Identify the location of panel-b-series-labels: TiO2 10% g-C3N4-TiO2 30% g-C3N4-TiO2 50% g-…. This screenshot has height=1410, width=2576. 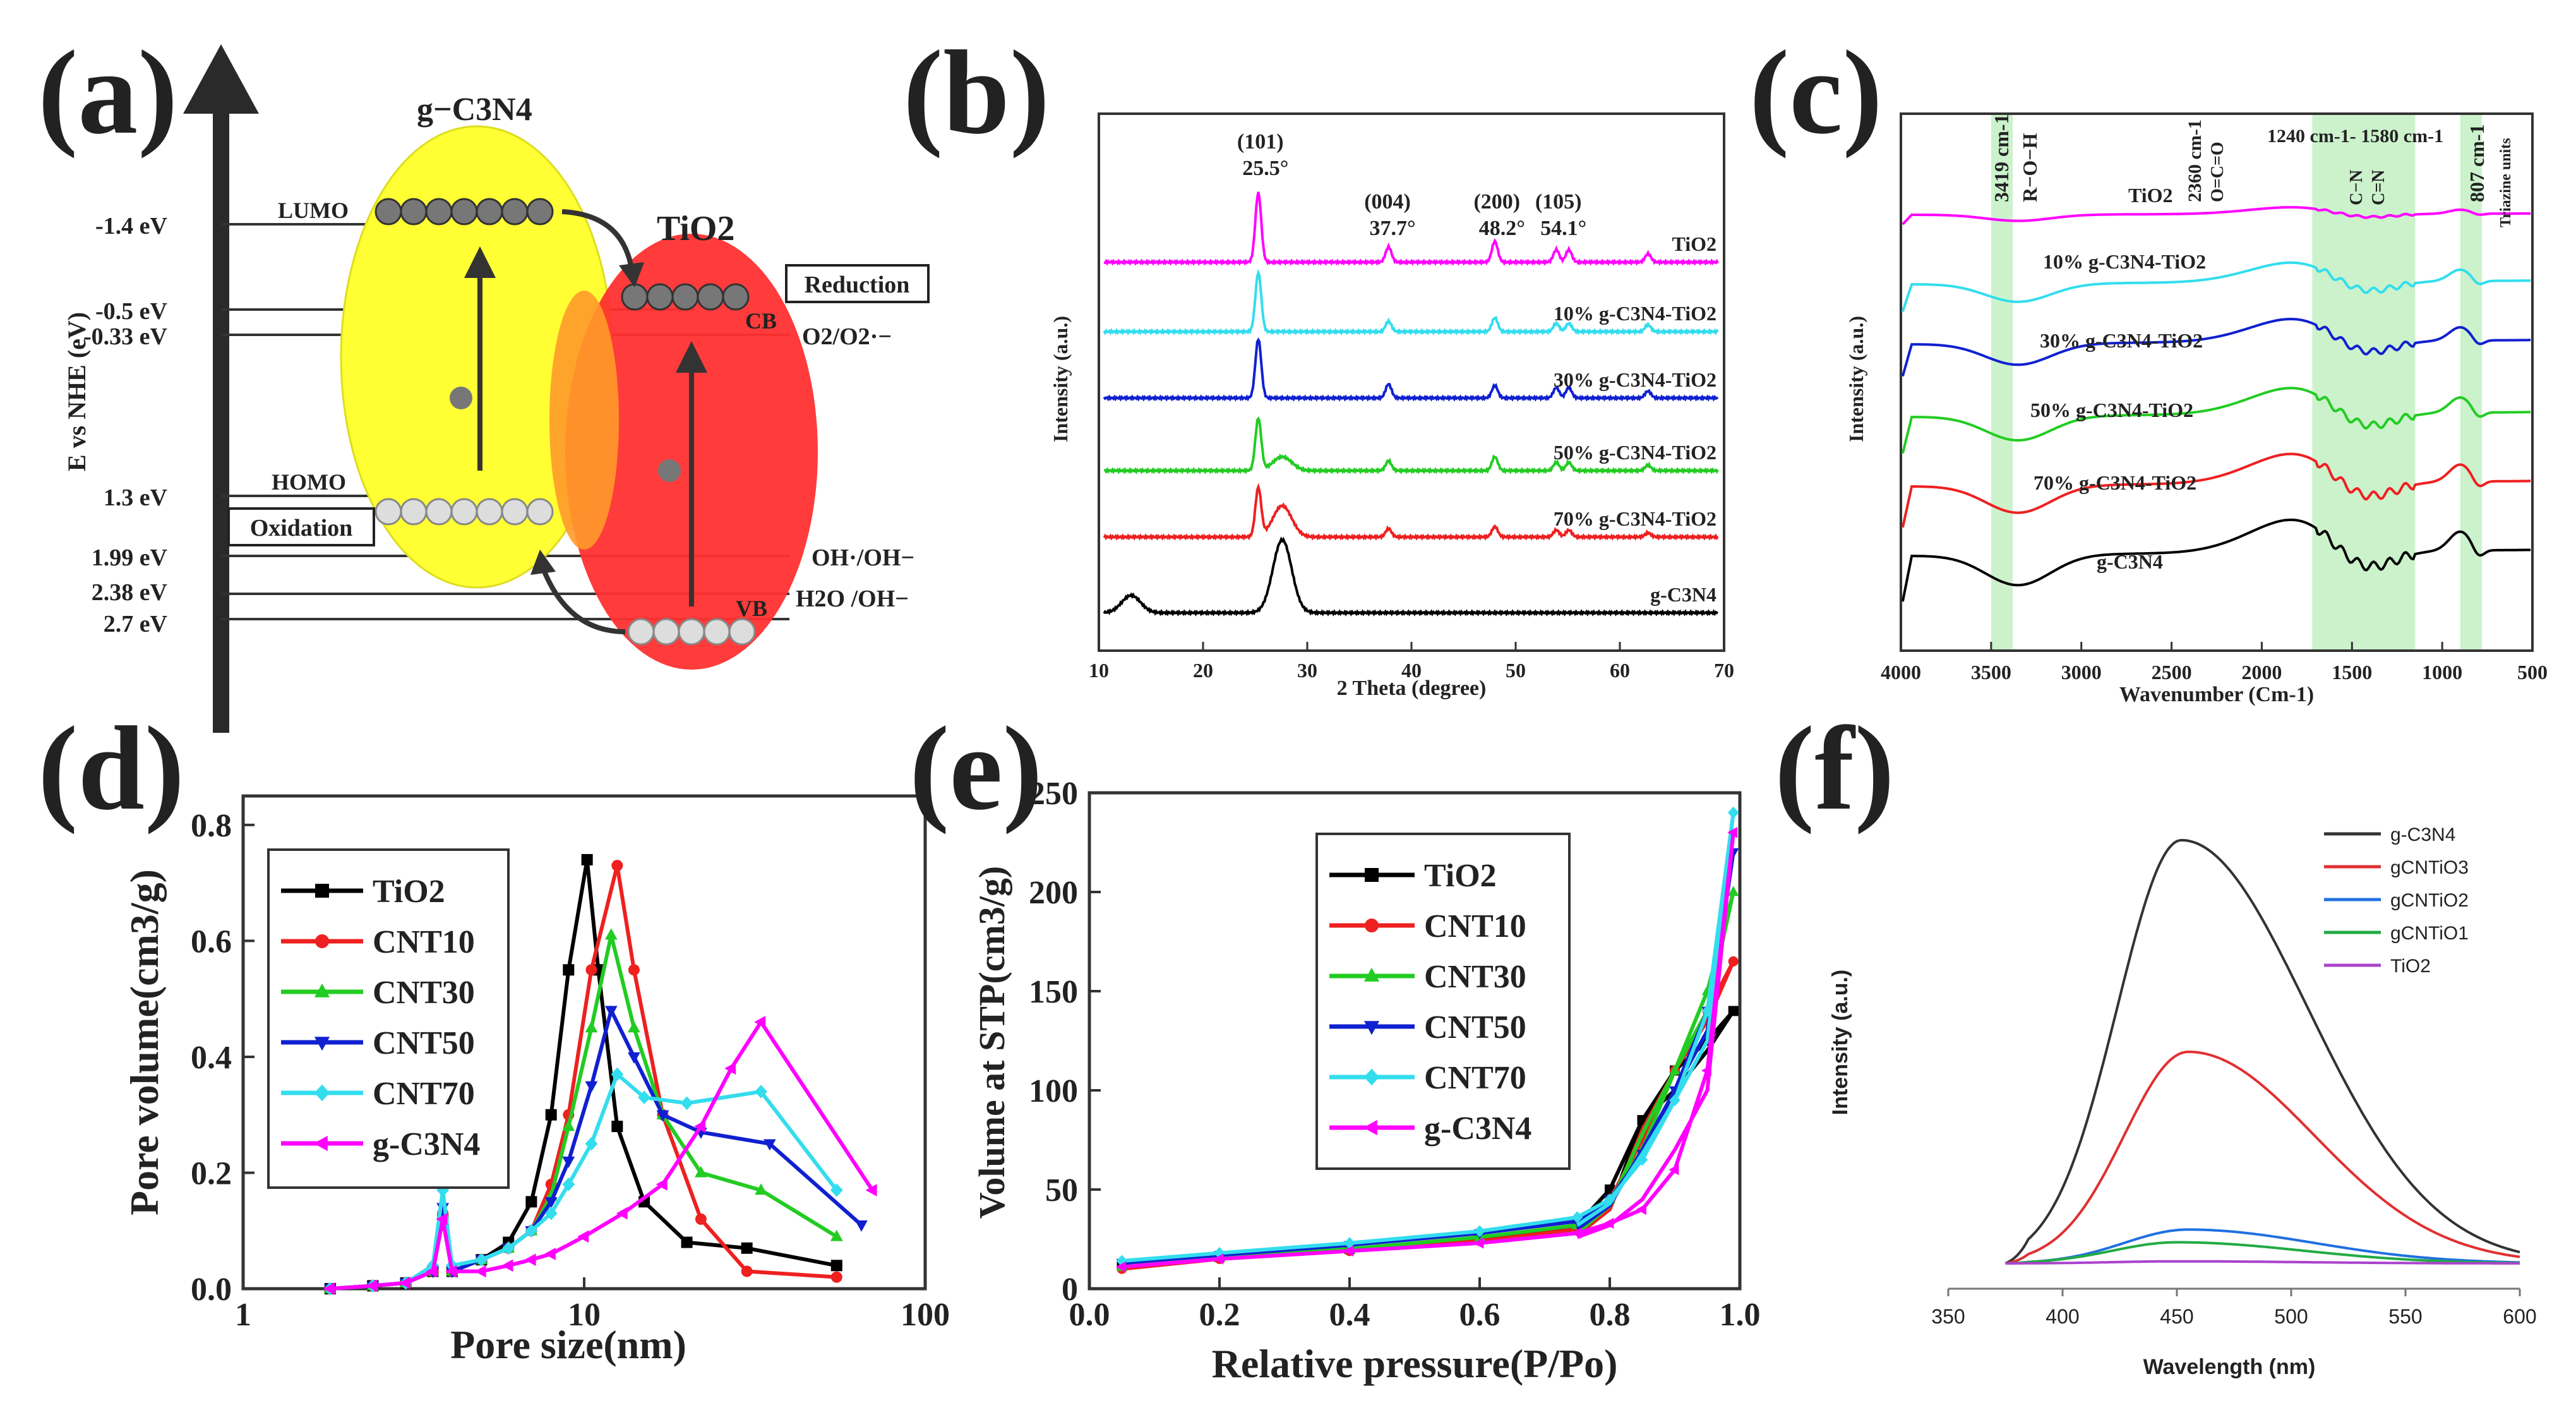
(1635, 419).